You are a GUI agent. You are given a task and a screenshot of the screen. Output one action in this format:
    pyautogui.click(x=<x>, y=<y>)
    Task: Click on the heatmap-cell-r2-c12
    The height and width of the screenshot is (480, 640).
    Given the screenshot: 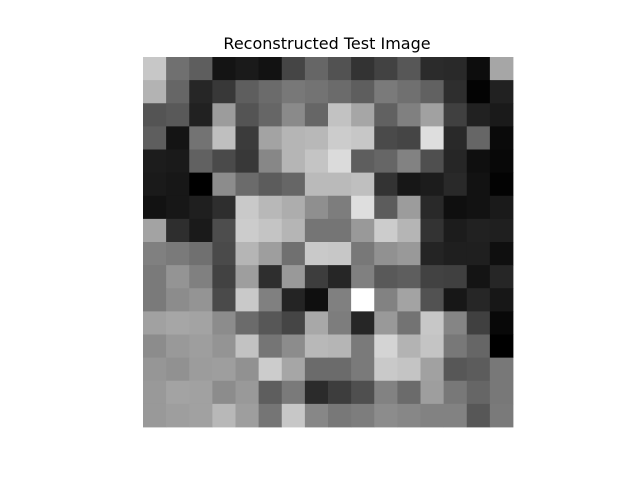 What is the action you would take?
    pyautogui.click(x=432, y=115)
    